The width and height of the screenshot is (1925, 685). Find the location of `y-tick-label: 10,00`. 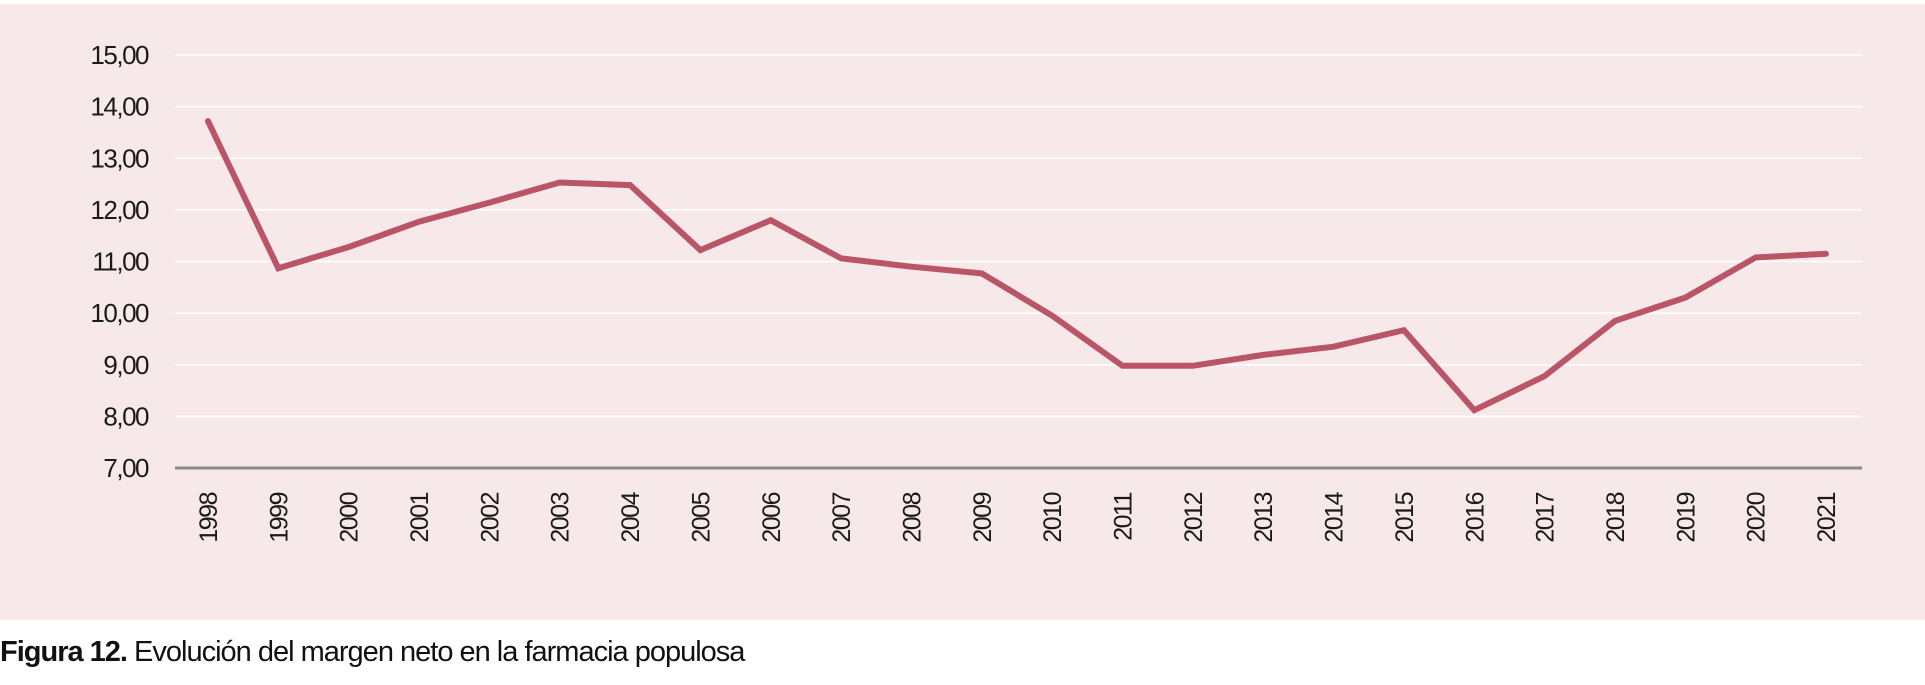

y-tick-label: 10,00 is located at coordinates (119, 313).